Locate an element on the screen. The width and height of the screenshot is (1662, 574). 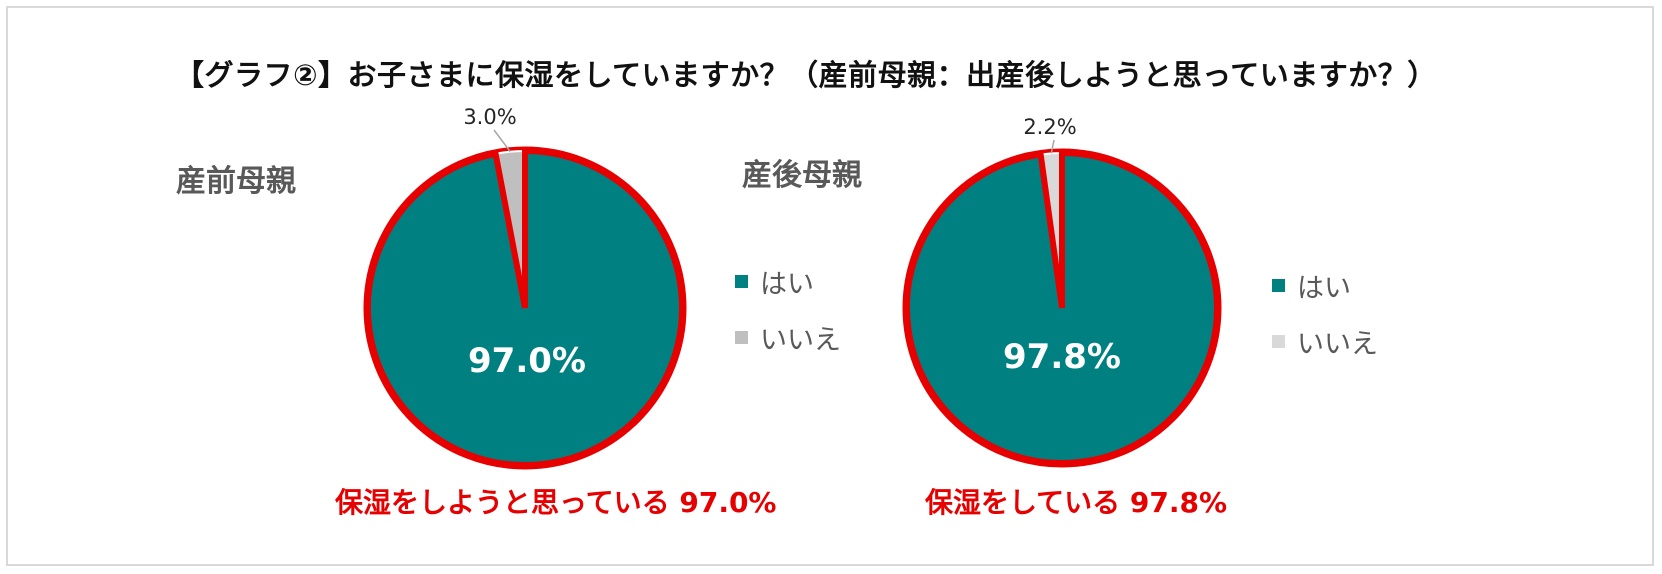
legend-prenatal: はい いいえ is located at coordinates (795, 312).